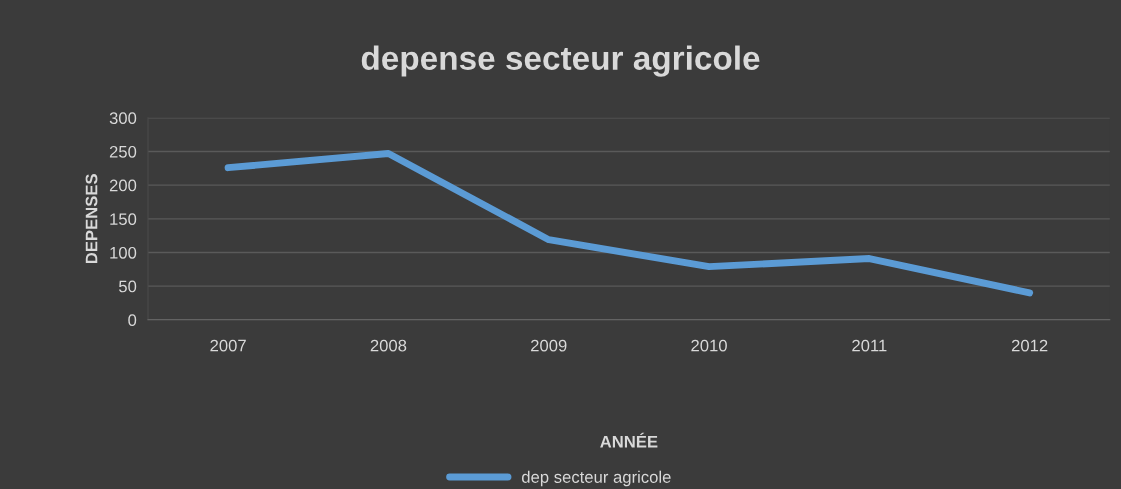 Image resolution: width=1121 pixels, height=489 pixels. I want to click on y-tick-label: 0, so click(132, 320).